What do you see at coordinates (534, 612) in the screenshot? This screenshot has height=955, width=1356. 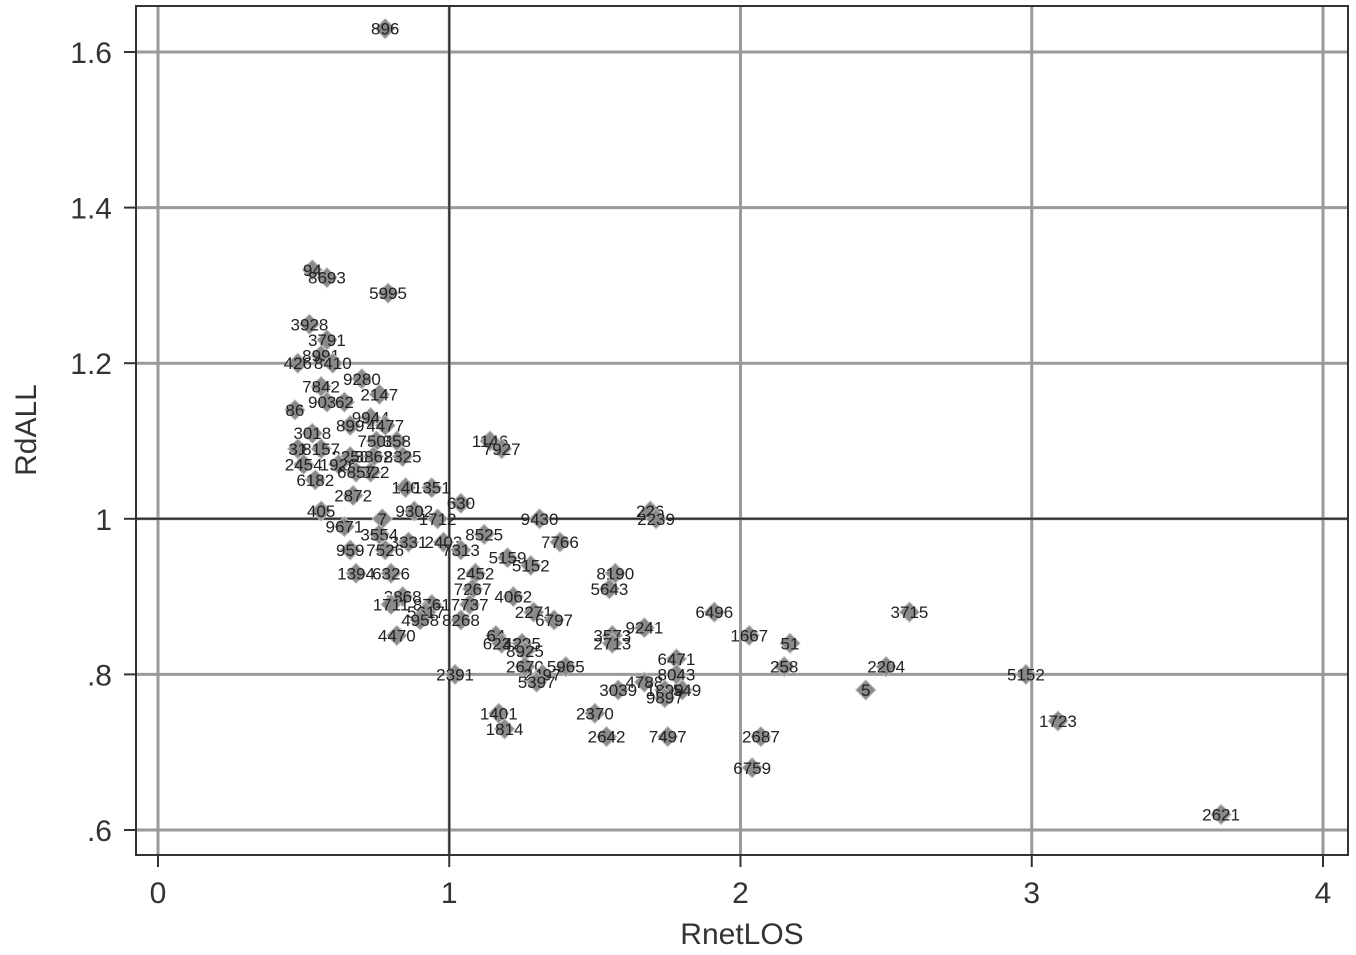 I see `data-point-label: 2271` at bounding box center [534, 612].